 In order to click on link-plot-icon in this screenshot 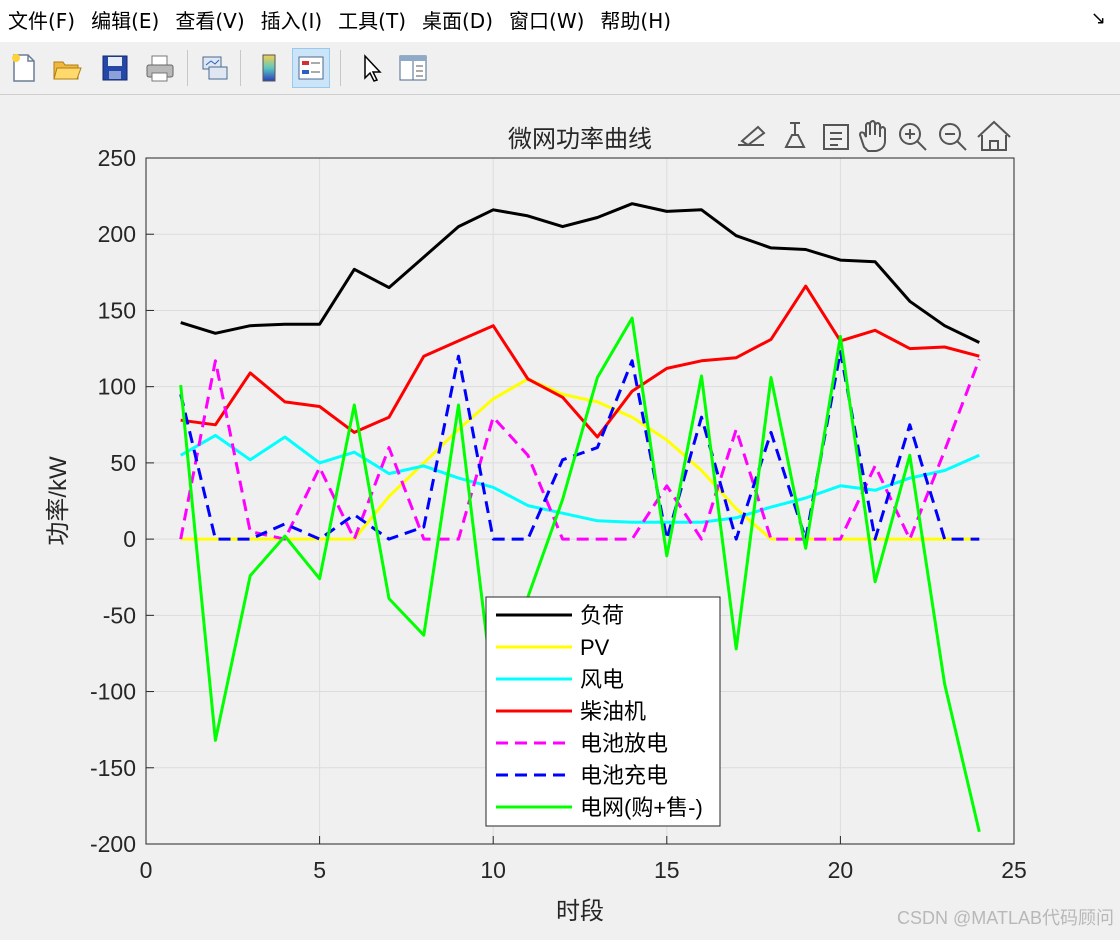, I will do `click(215, 68)`.